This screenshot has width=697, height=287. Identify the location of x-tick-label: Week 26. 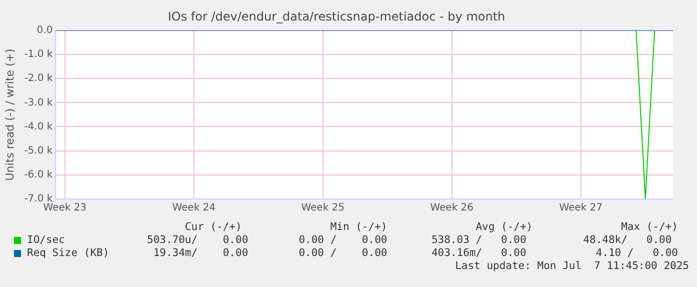
(452, 208).